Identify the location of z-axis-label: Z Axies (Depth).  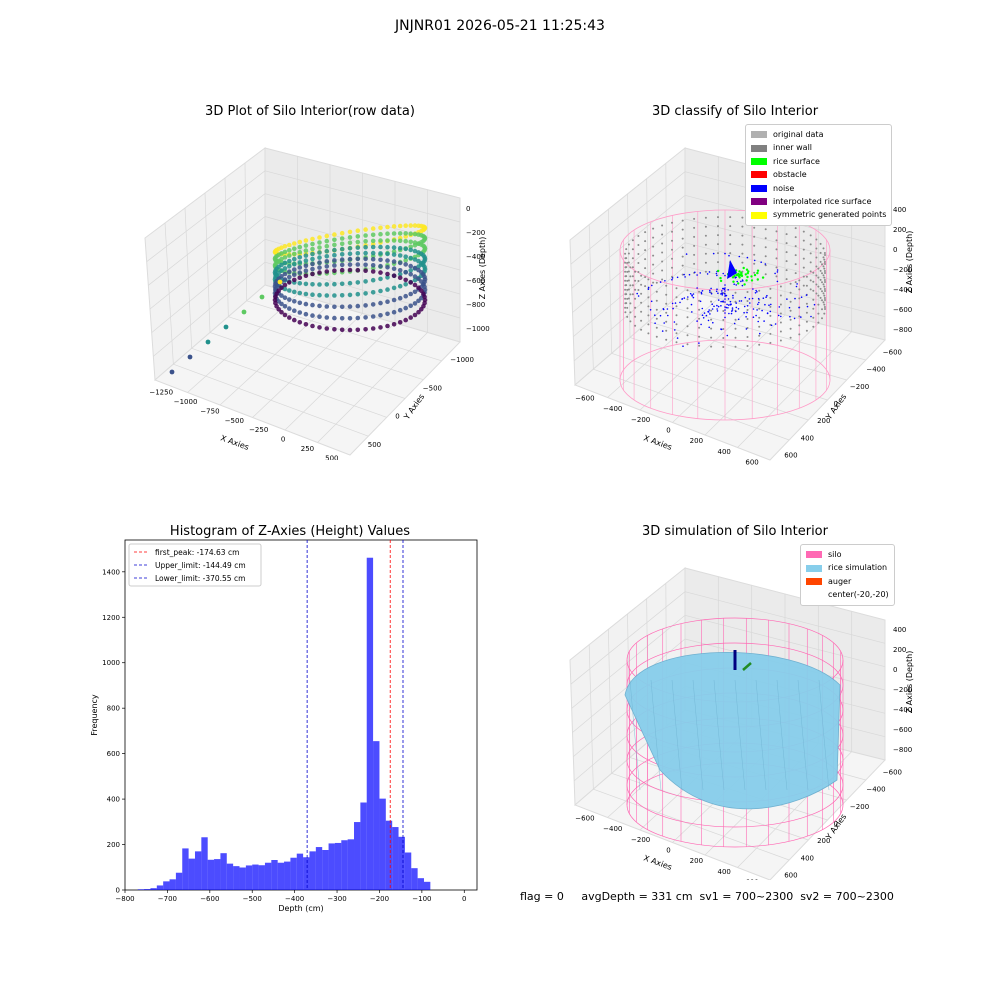
(909, 262).